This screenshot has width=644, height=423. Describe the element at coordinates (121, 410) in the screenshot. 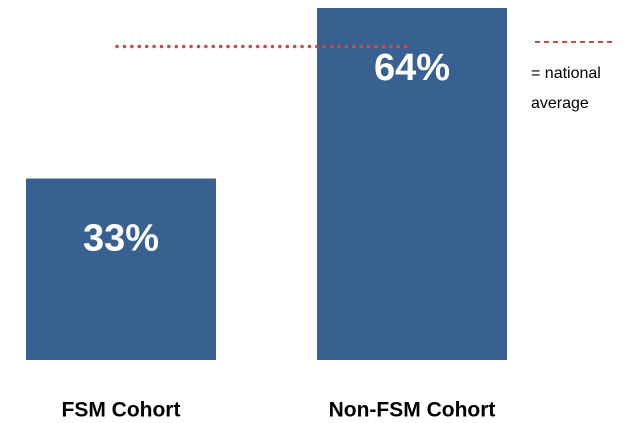

I see `x-tick-label: FSM Cohort` at that location.